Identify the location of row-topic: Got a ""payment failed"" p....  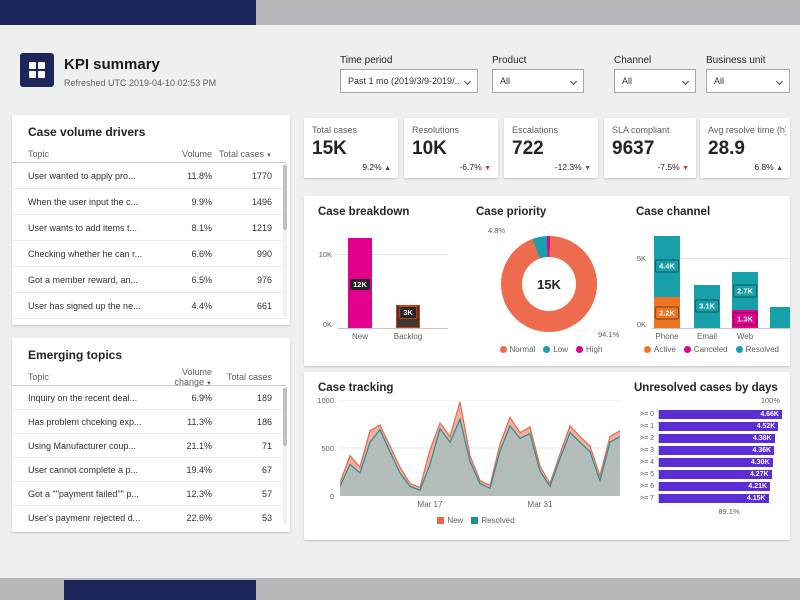
(83, 493).